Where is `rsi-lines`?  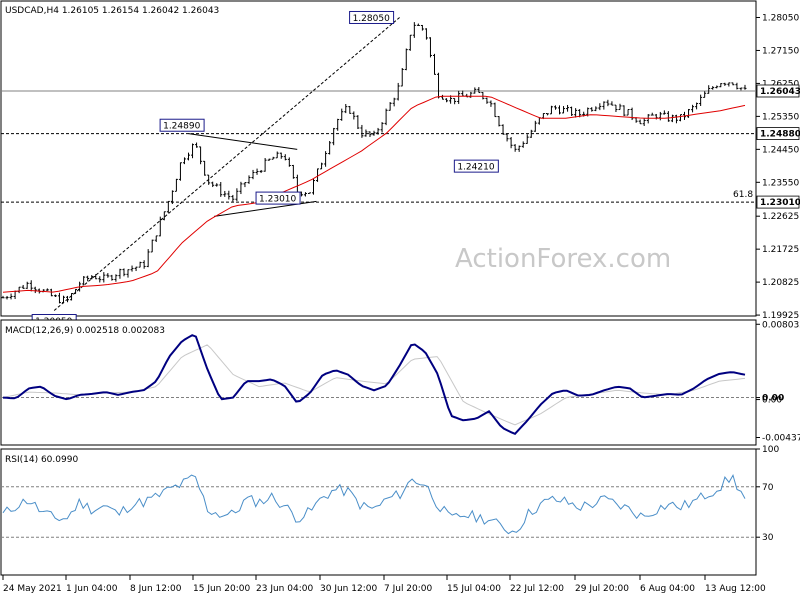
rsi-lines is located at coordinates (374, 504).